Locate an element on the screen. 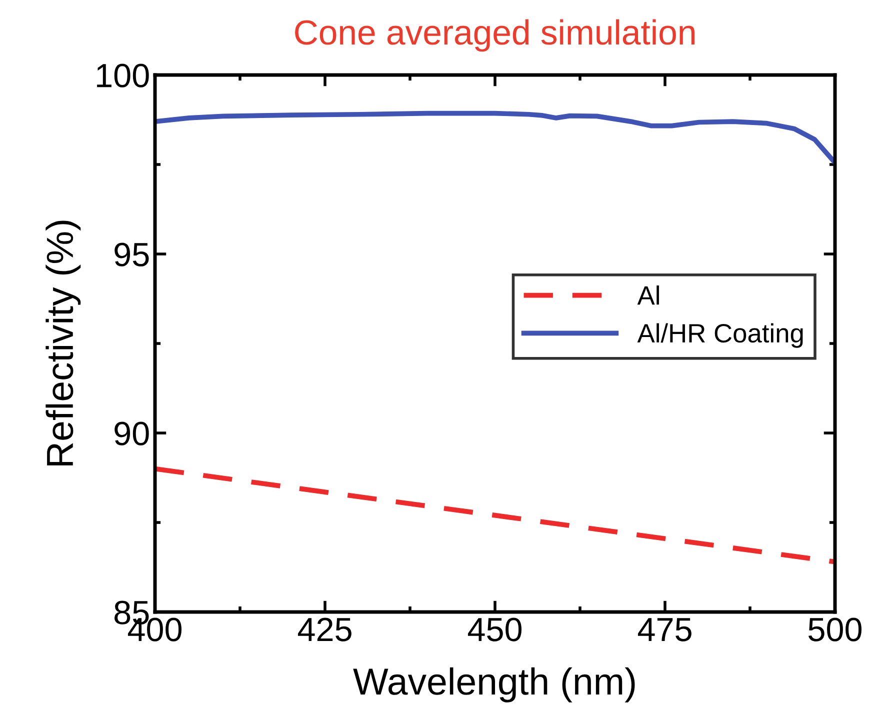  x-axis-title: Wavelength (nm) is located at coordinates (494, 684).